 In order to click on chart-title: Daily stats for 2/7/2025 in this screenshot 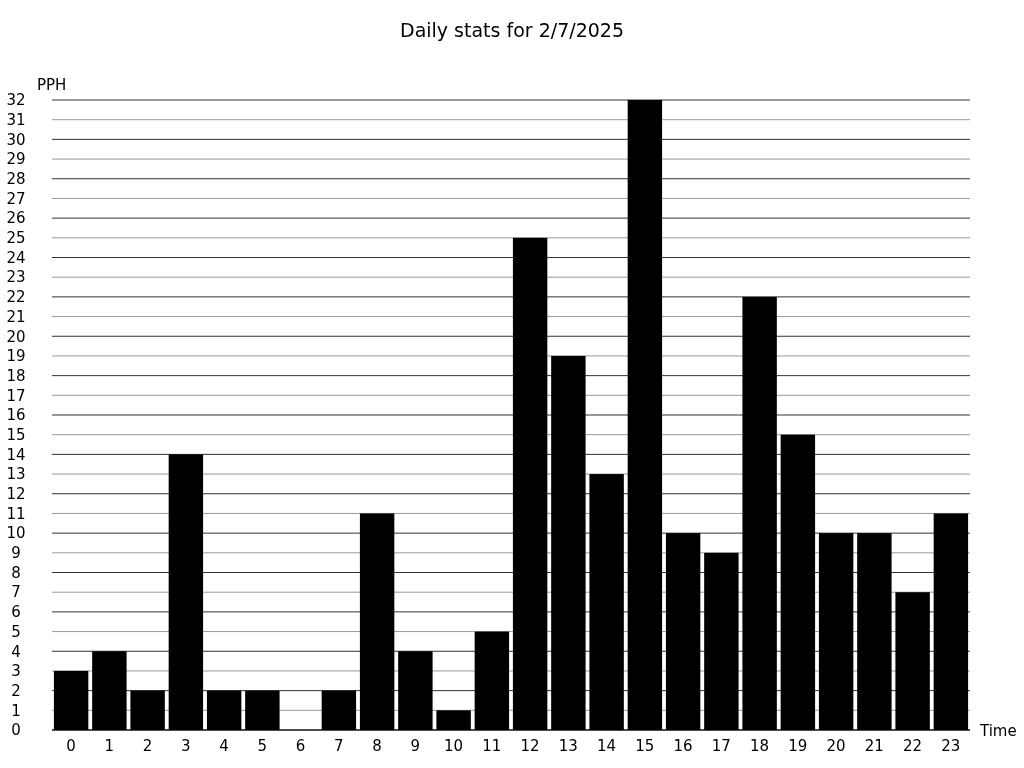, I will do `click(512, 30)`.